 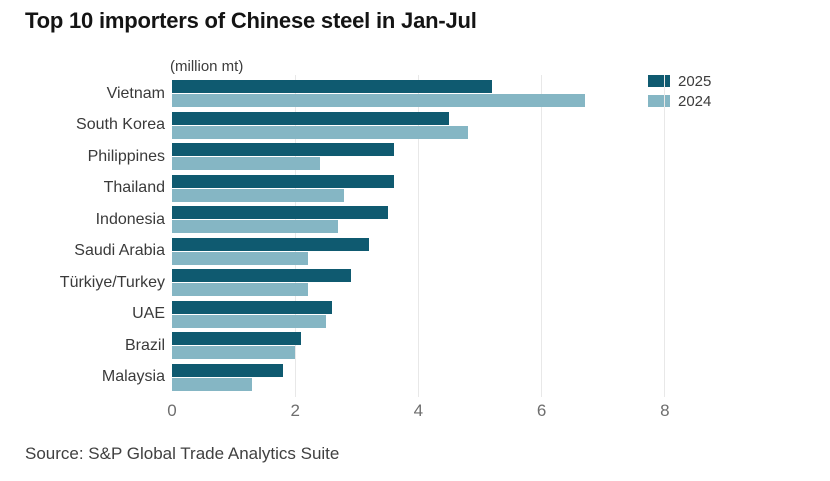 I want to click on bar-2025-indonesia, so click(x=280, y=213).